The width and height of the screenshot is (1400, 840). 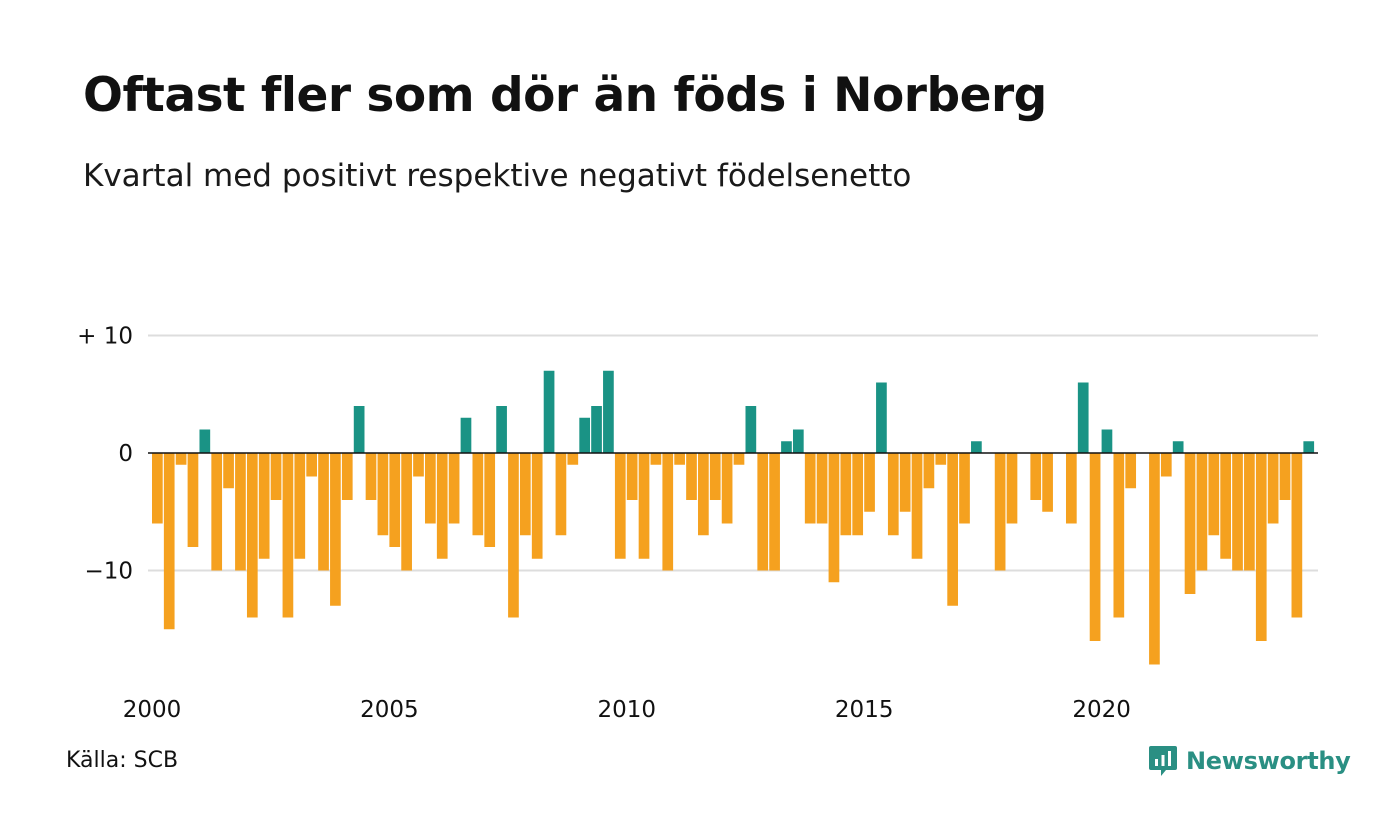 I want to click on newsworthy-logo-icon, so click(x=1163, y=761).